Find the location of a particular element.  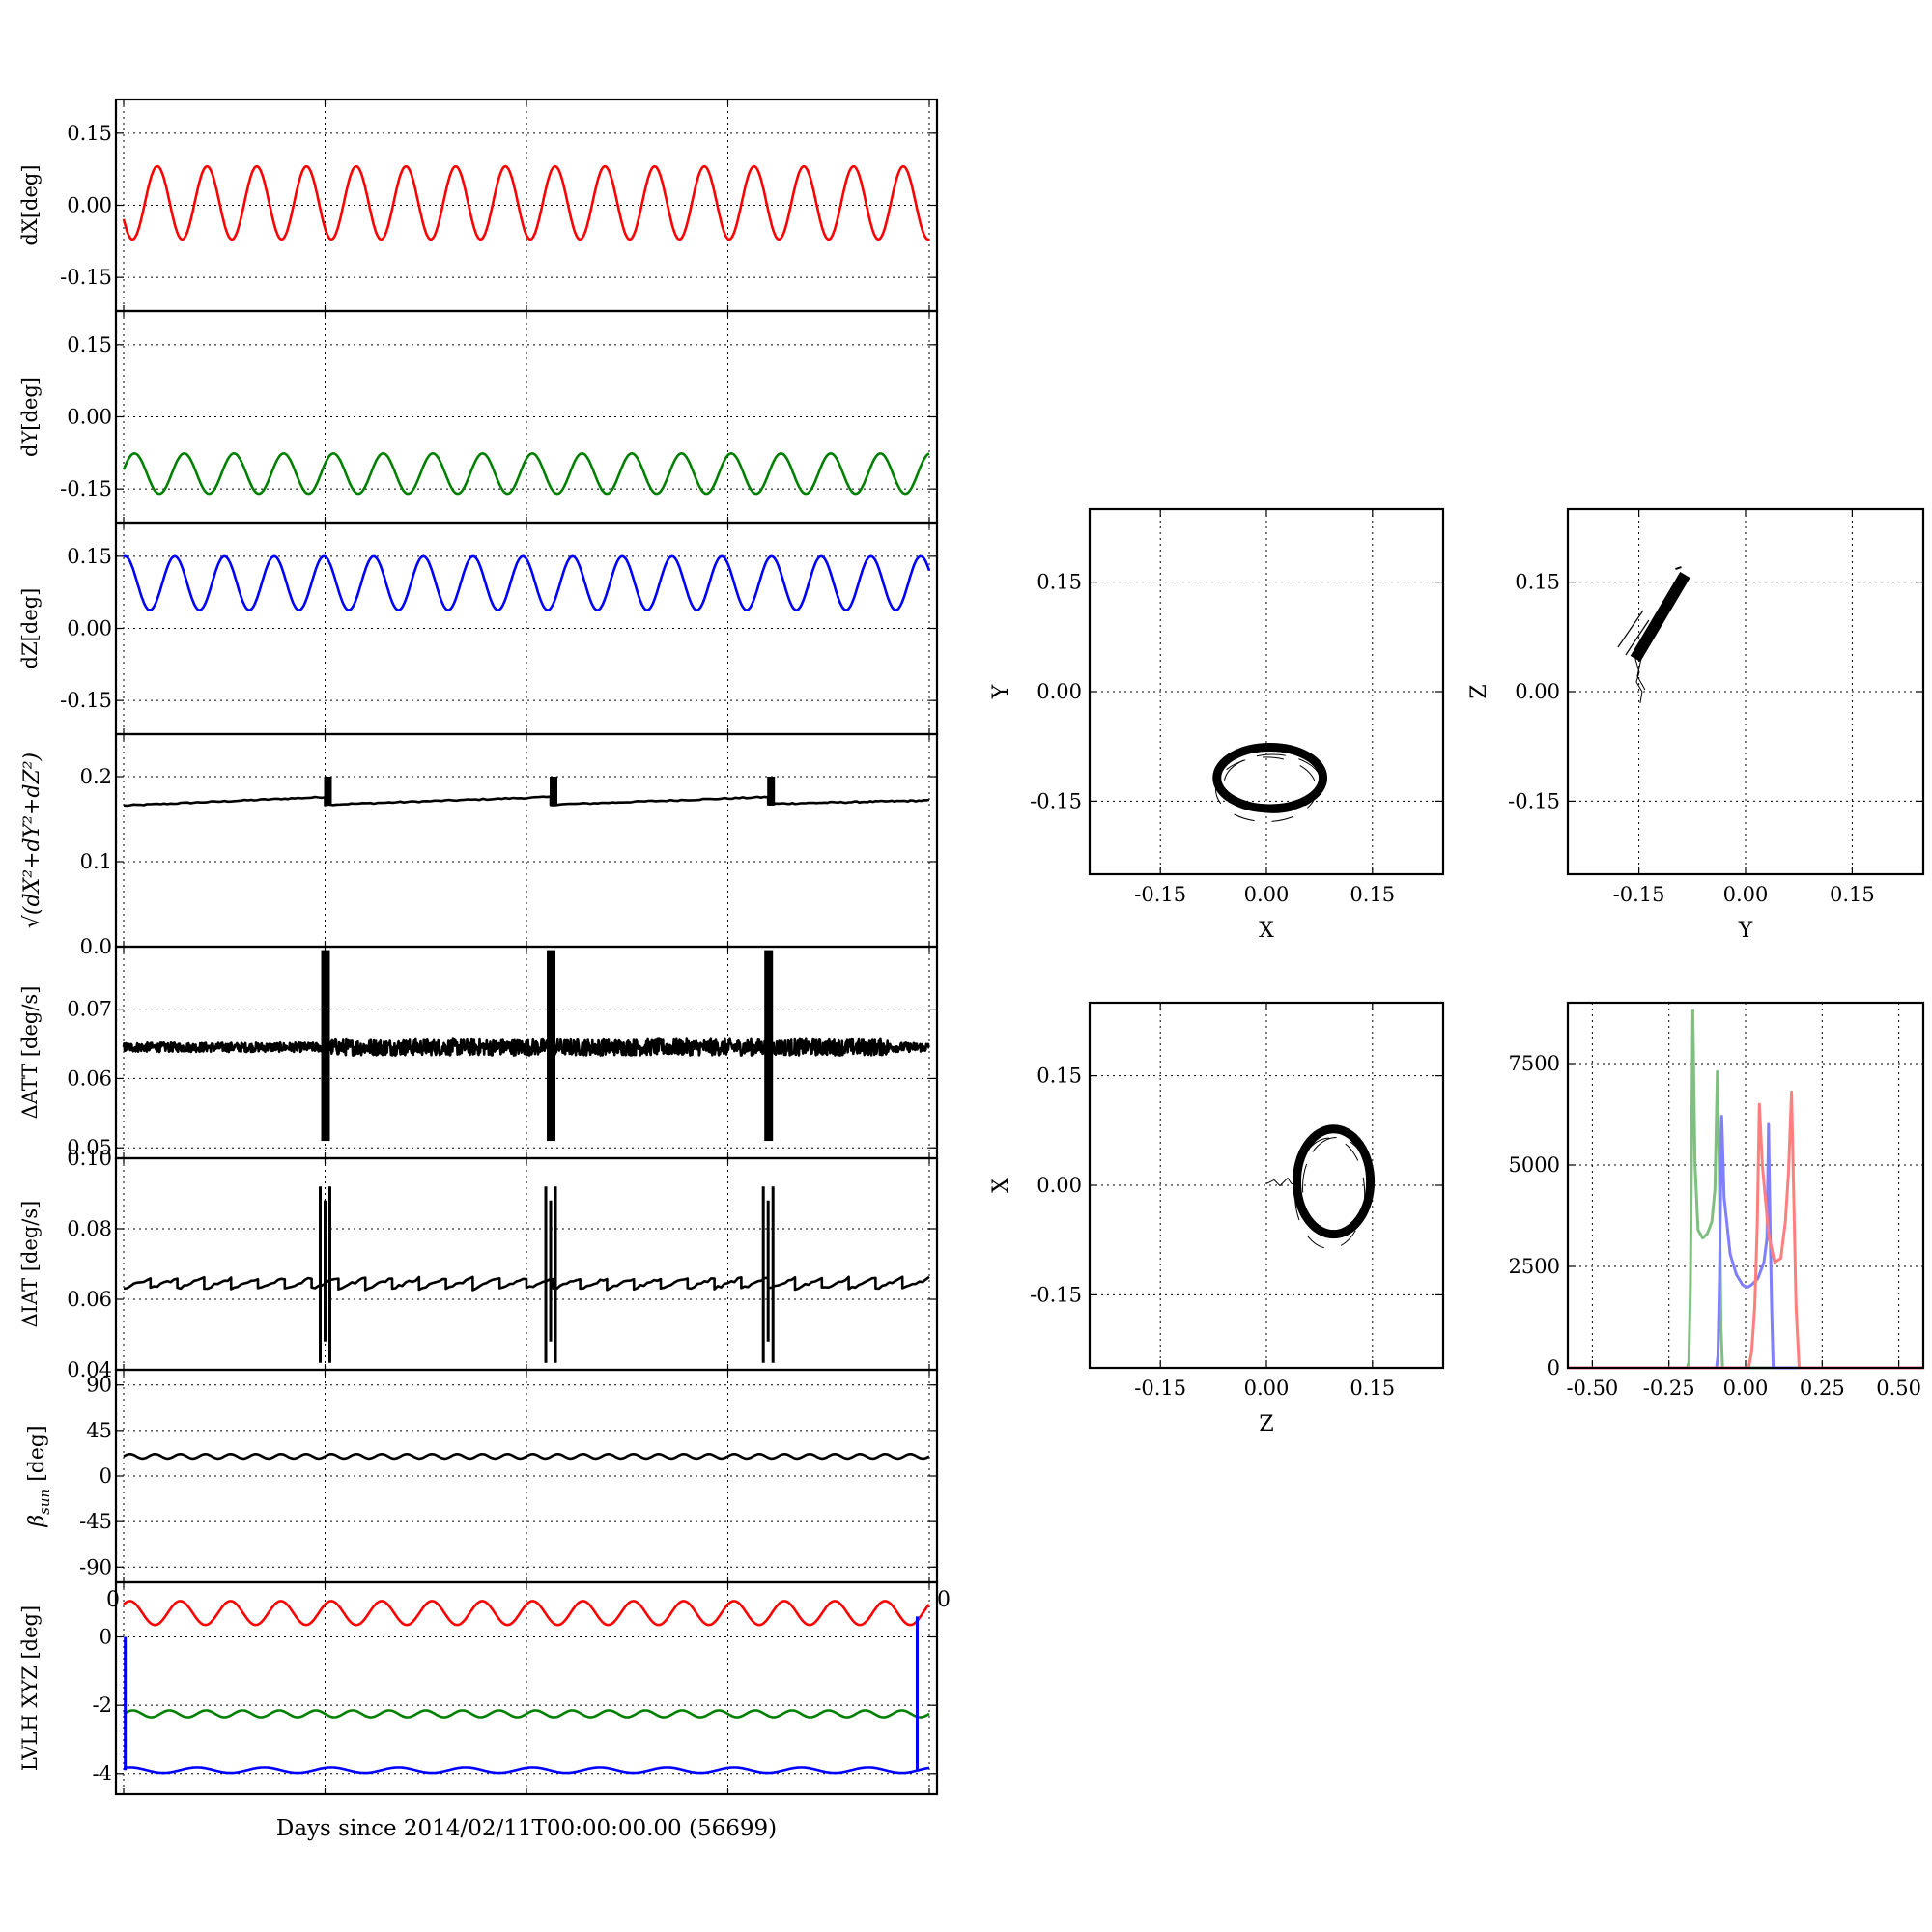

x-axis-label: Y is located at coordinates (1745, 931).